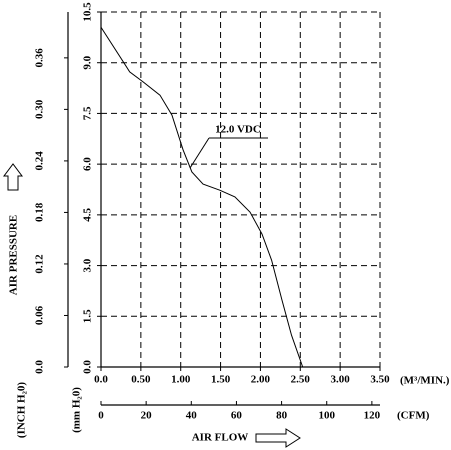 This screenshot has width=451, height=450. Describe the element at coordinates (199, 153) in the screenshot. I see `annotation-leader` at that location.